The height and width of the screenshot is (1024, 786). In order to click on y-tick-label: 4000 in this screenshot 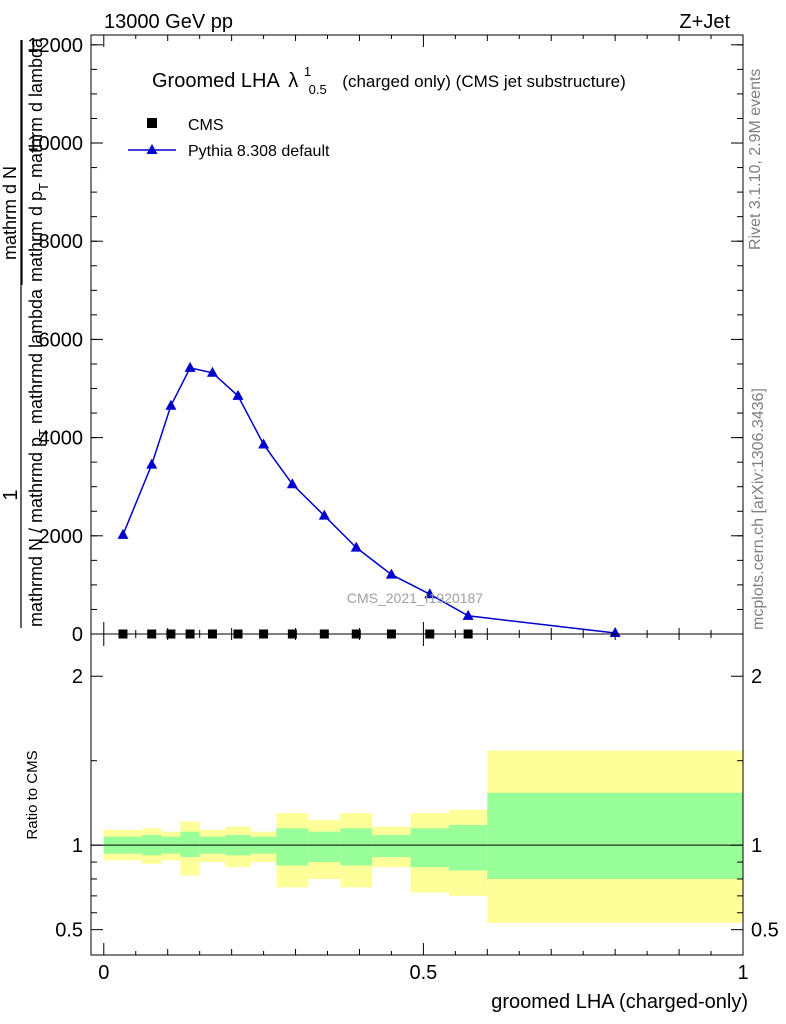, I will do `click(61, 439)`.